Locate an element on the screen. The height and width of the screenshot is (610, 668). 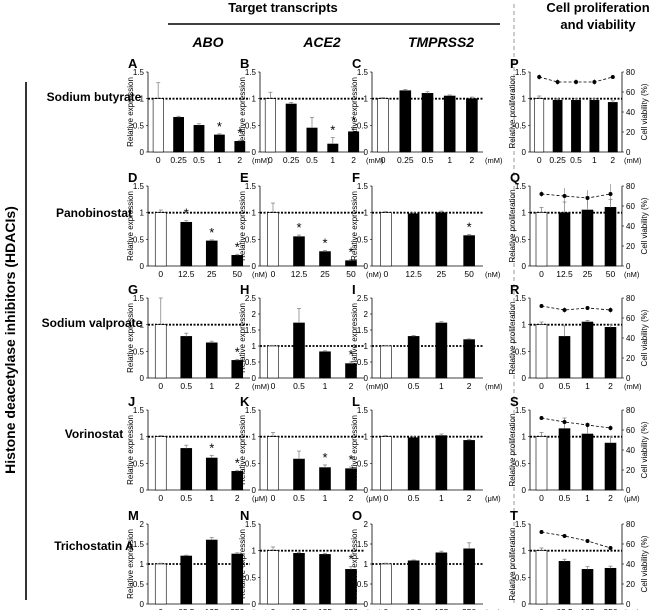
ytick-label-a-3: 1.5 is located at coordinates (139, 72).